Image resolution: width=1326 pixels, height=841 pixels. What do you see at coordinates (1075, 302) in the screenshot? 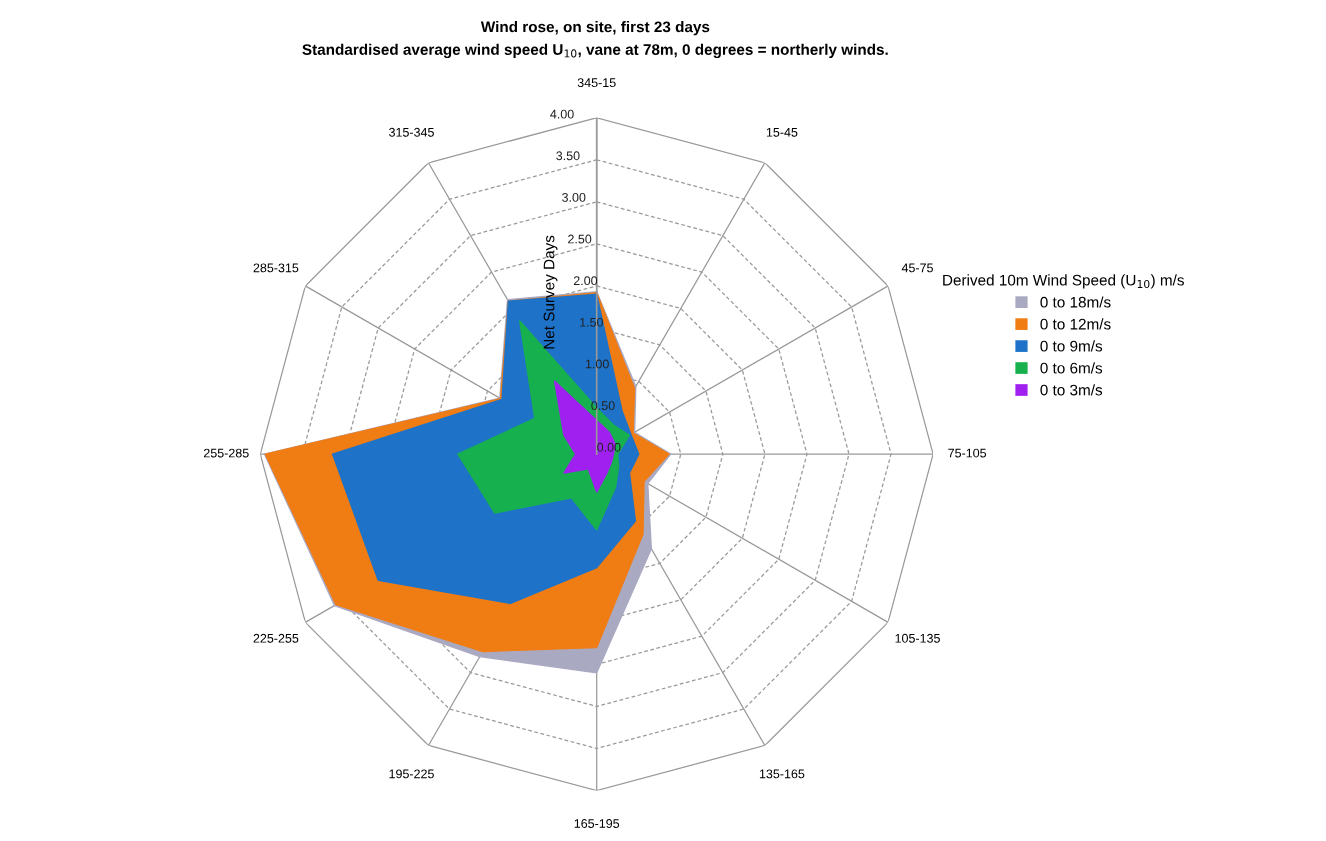
I see `legend-label: 0 to 18m/s` at bounding box center [1075, 302].